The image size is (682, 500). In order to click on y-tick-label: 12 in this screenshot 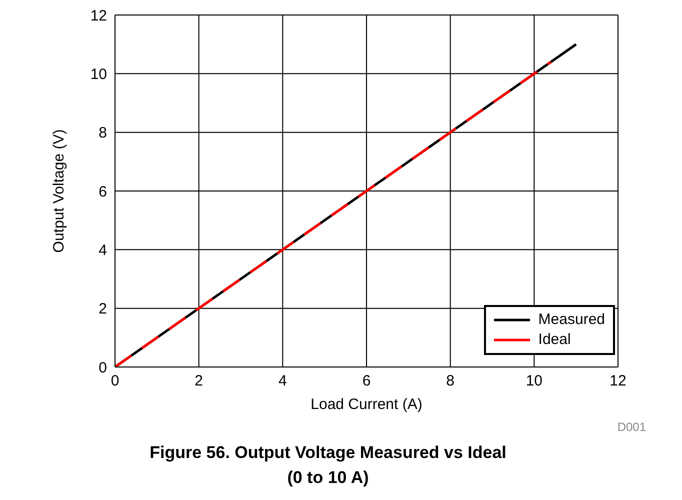, I will do `click(98, 15)`.